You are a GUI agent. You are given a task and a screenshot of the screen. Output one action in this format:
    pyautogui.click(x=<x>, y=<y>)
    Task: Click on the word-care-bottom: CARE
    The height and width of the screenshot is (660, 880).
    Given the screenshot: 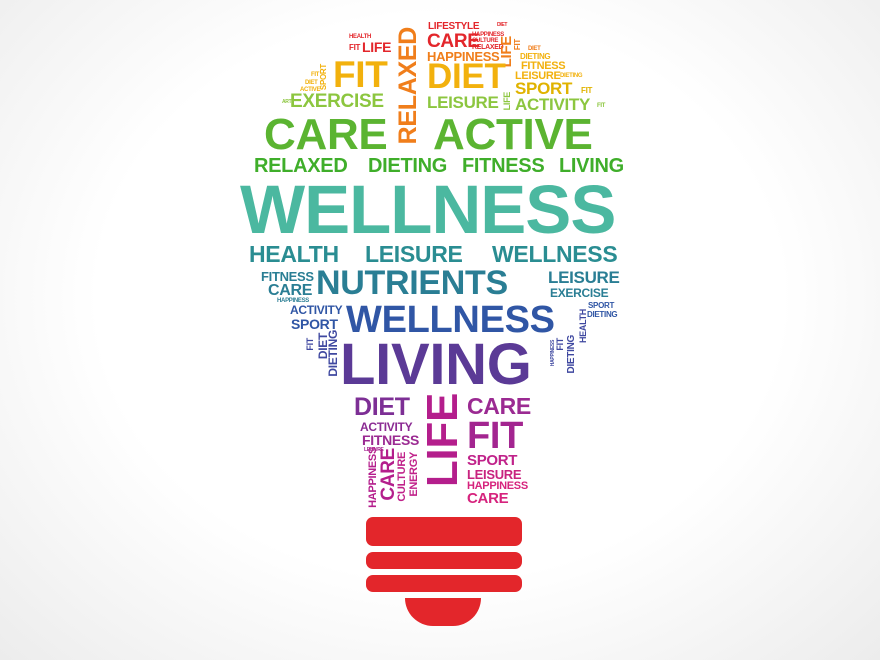 What is the action you would take?
    pyautogui.click(x=488, y=498)
    